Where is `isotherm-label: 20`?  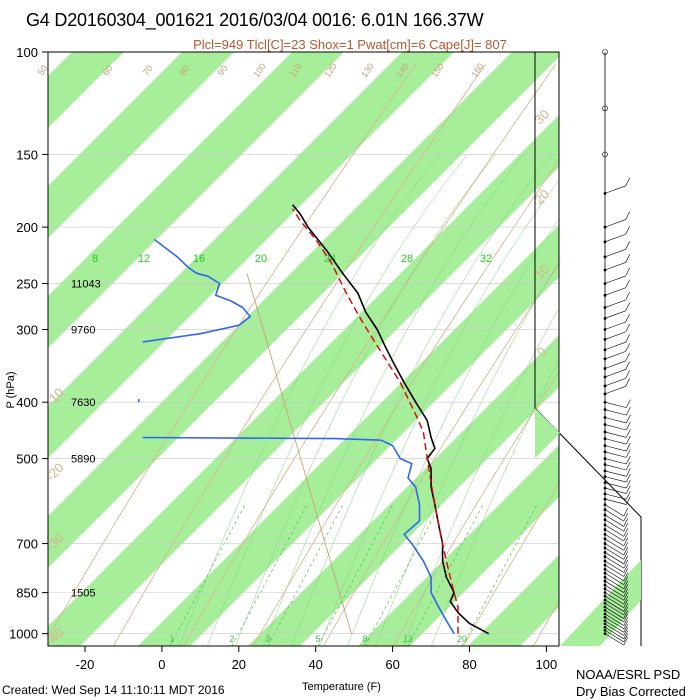 isotherm-label: 20 is located at coordinates (261, 259).